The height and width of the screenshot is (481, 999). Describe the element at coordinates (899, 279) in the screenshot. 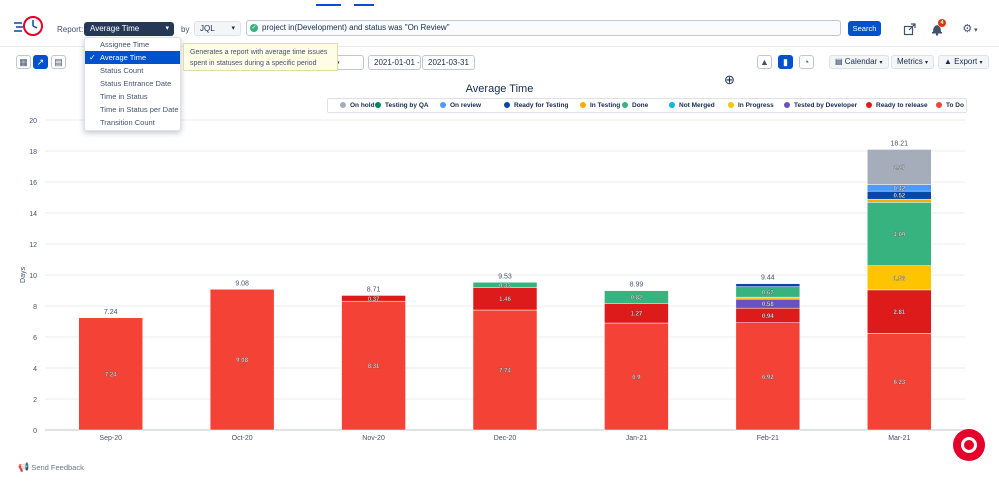

I see `bar-segment-label: 1.56` at that location.